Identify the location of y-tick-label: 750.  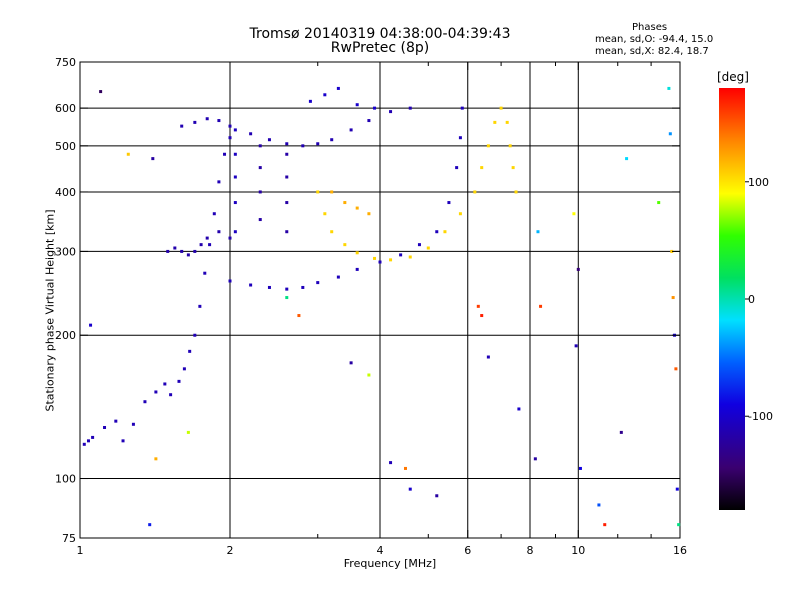
(65, 62).